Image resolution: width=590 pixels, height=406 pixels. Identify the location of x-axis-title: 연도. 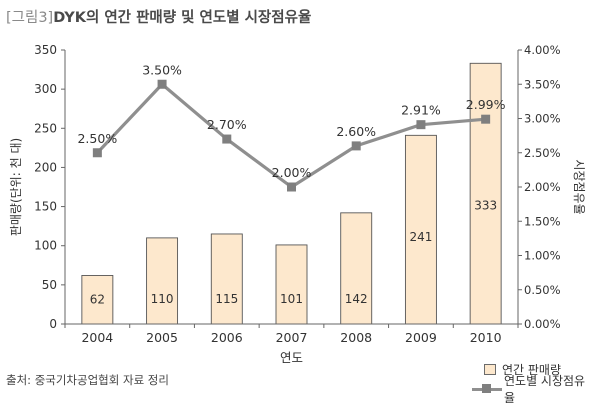
(291, 357).